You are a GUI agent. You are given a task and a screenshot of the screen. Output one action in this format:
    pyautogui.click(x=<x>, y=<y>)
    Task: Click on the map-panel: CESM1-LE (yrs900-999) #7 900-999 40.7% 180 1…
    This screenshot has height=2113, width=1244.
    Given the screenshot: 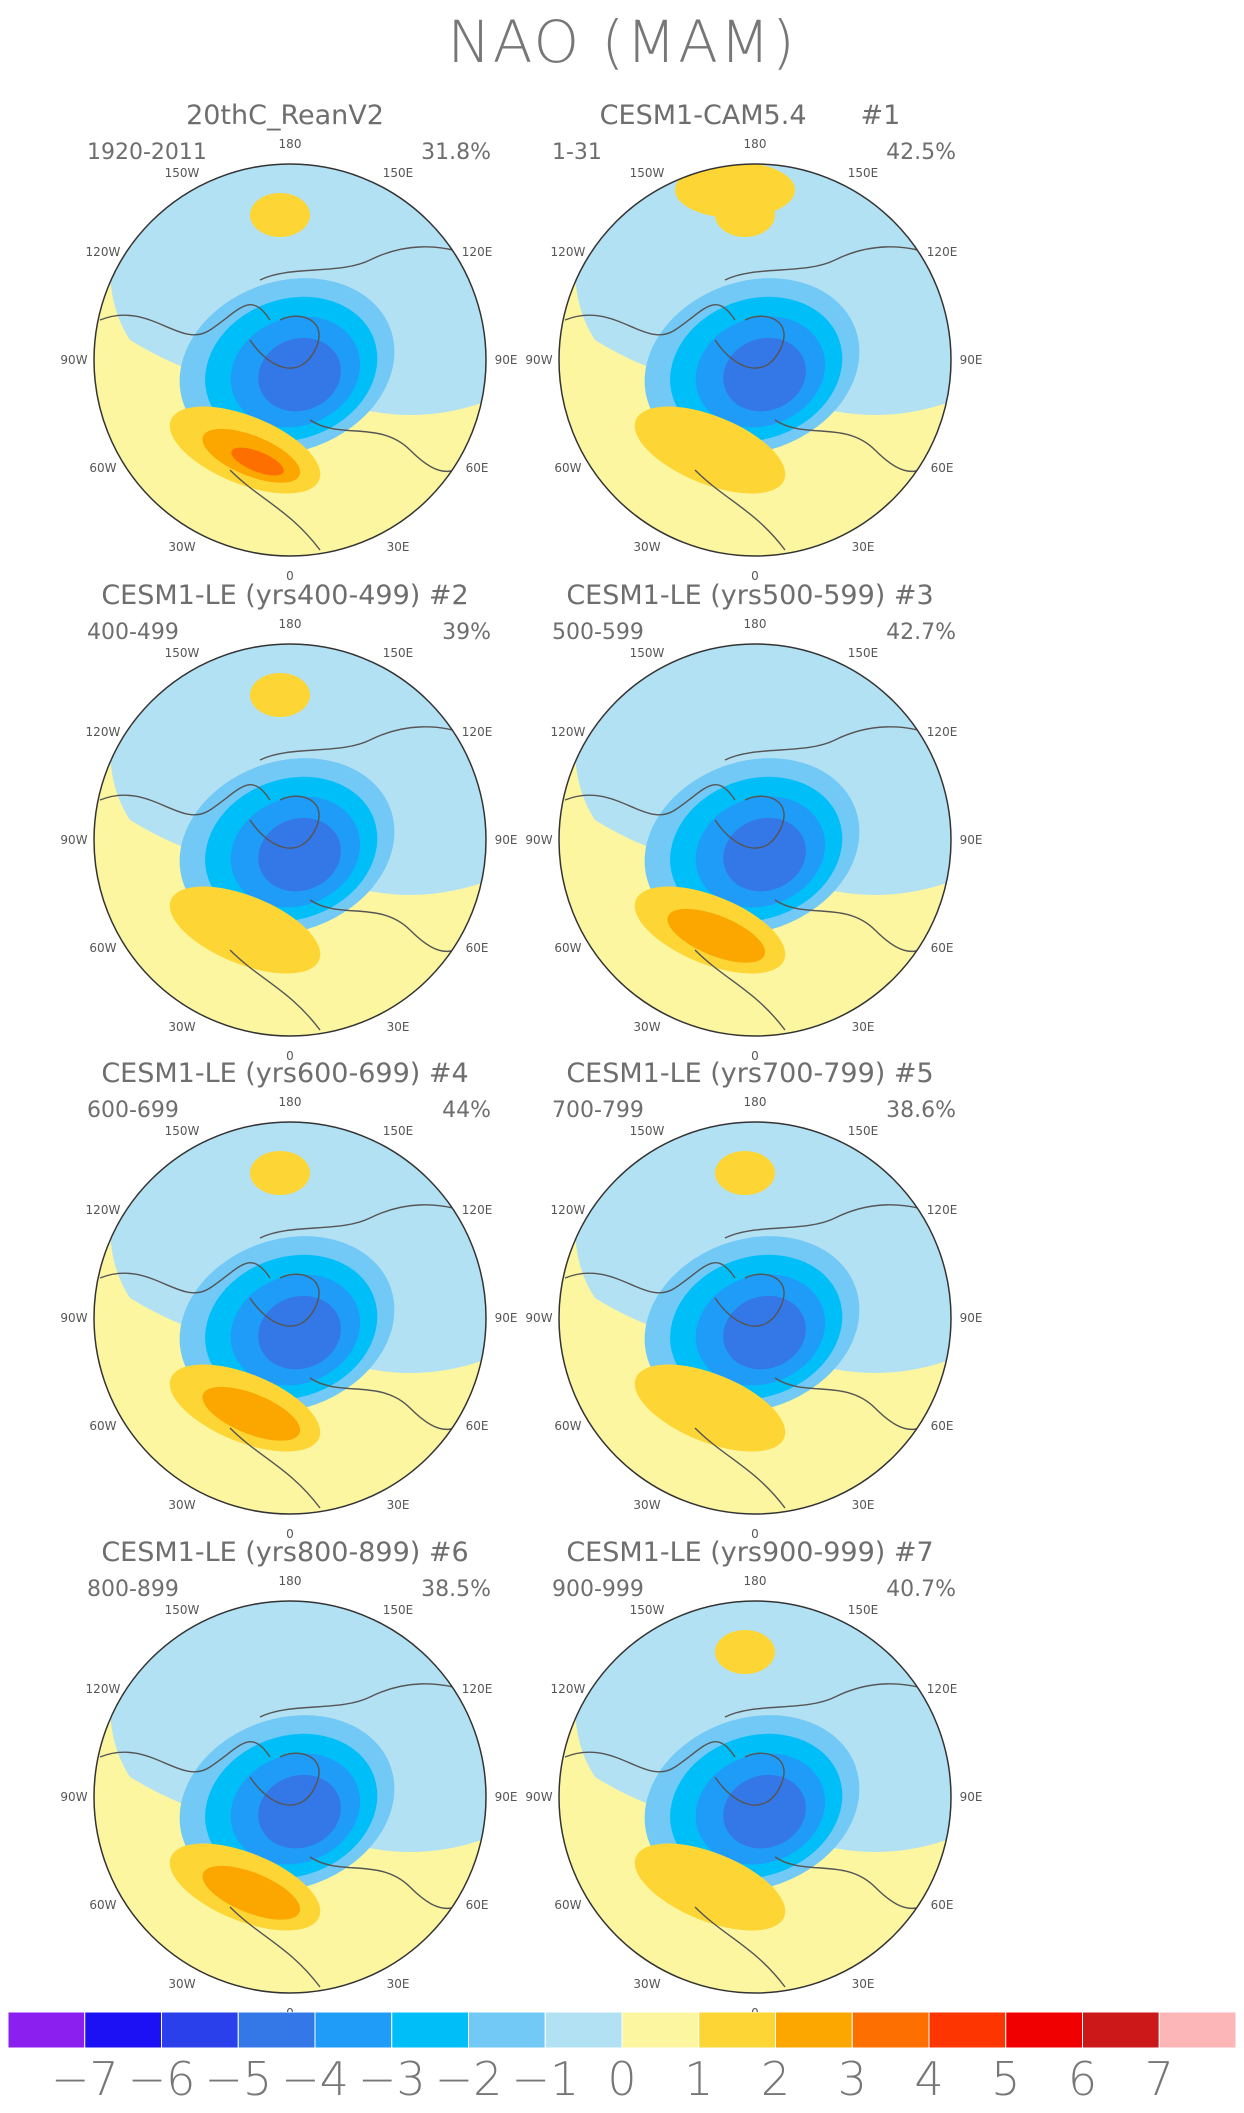 What is the action you would take?
    pyautogui.click(x=750, y=1778)
    